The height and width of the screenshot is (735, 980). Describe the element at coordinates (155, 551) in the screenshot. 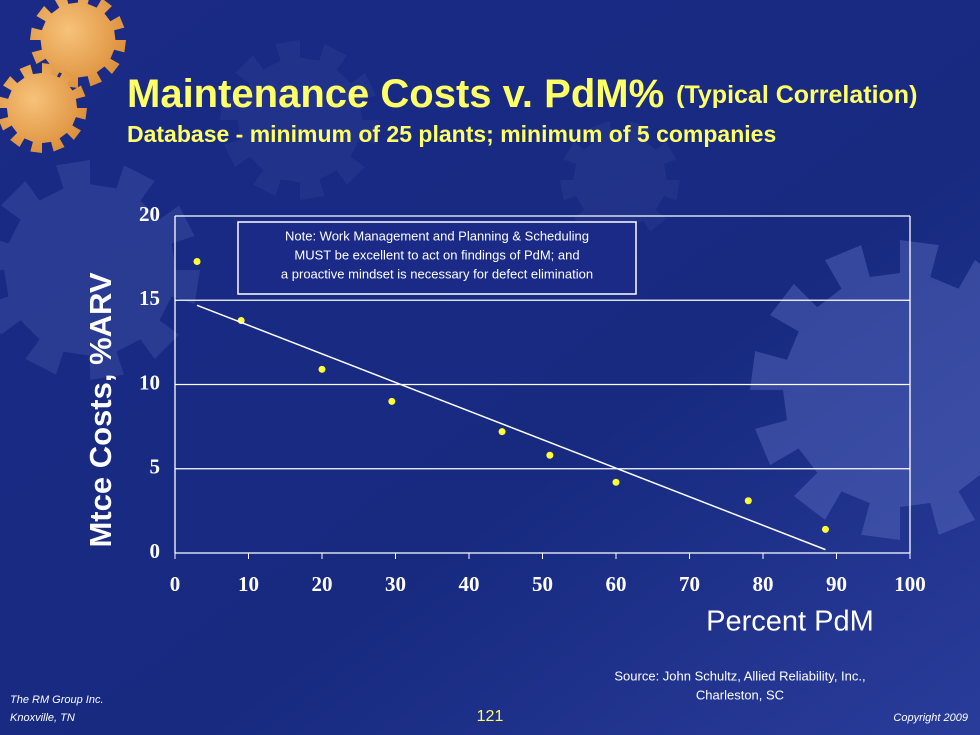

I see `y-tick-label: 0` at that location.